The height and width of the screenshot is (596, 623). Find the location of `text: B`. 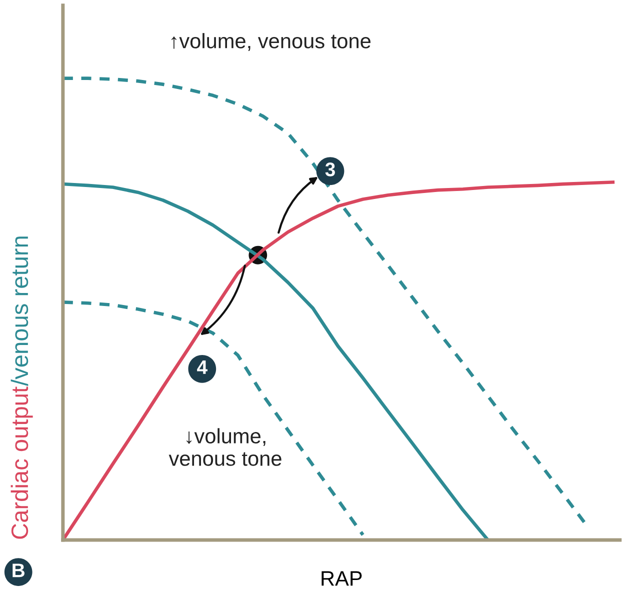

text: B is located at coordinates (18, 571).